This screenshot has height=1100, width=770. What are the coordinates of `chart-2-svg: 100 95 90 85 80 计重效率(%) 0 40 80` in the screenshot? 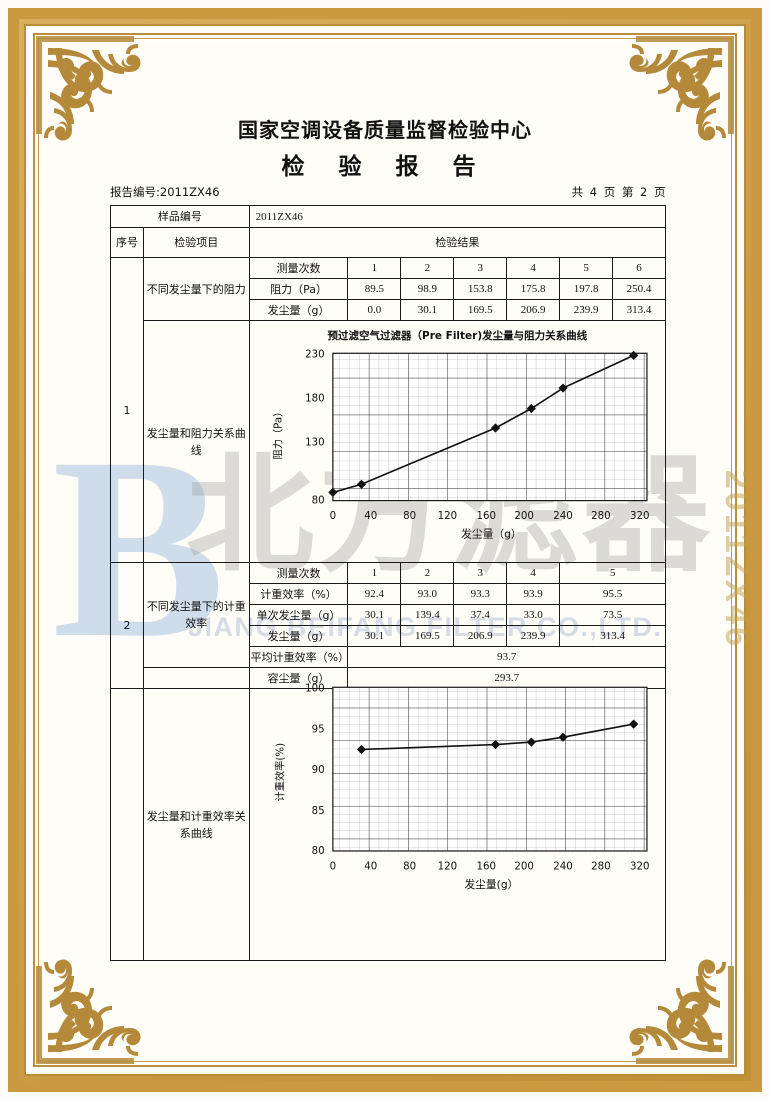 It's located at (461, 787).